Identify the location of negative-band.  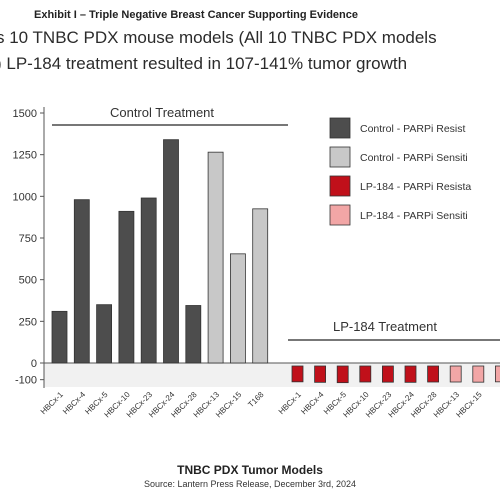
(272, 375).